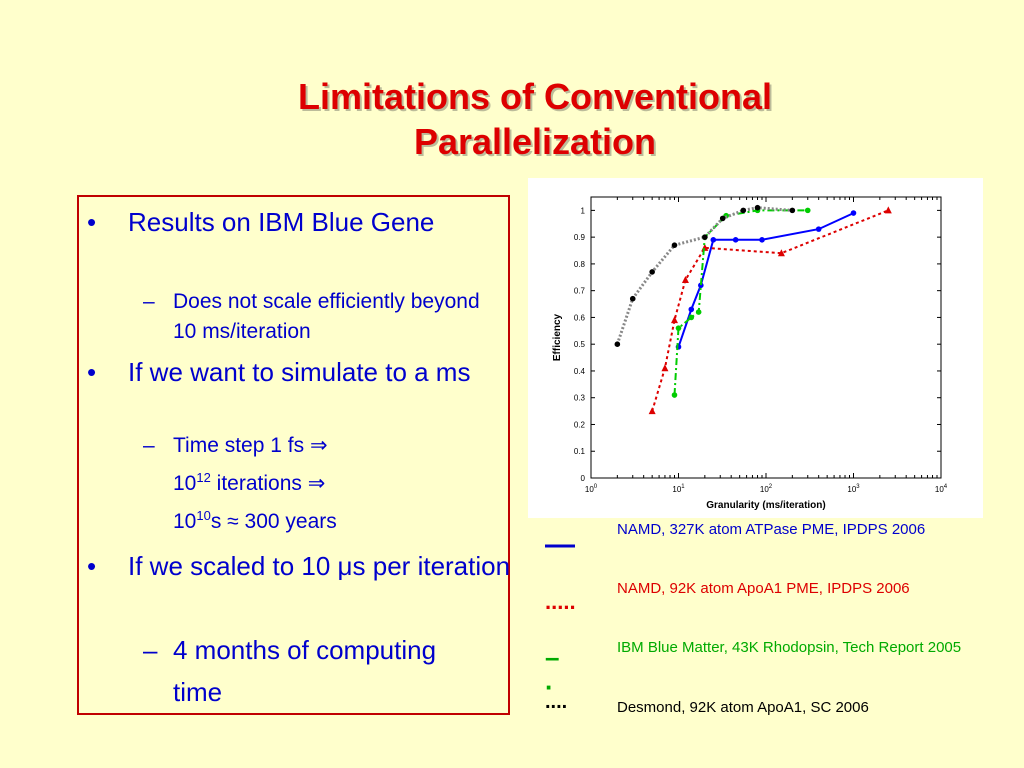 This screenshot has width=1024, height=768. I want to click on title-line-2: Parallelization, so click(535, 141).